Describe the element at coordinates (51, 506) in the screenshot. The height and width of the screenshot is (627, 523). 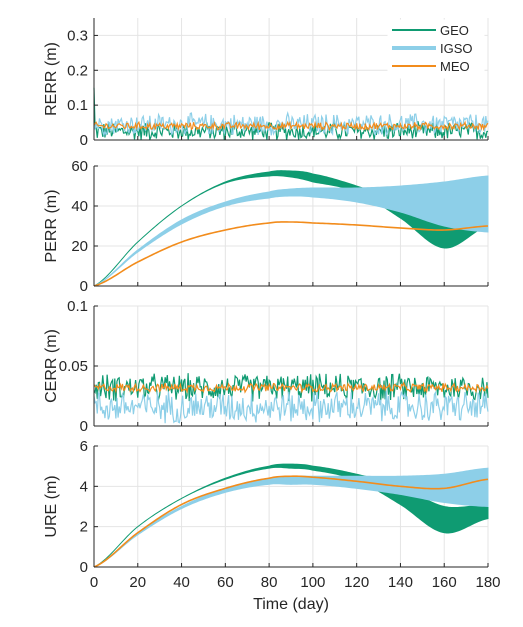
I see `y-axis-label: URE (m)` at that location.